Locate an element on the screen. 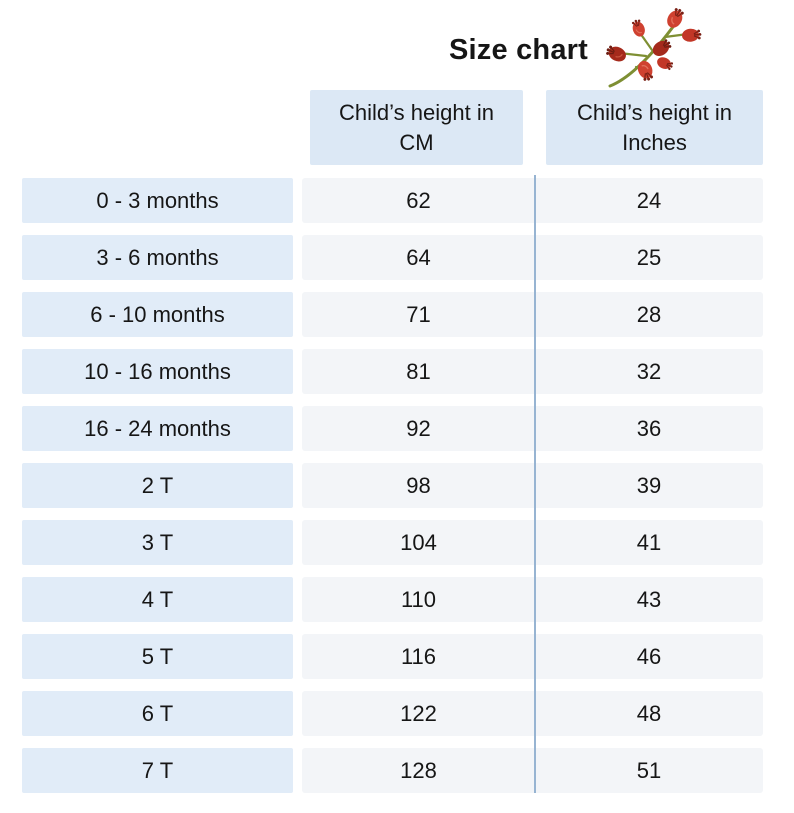 This screenshot has height=813, width=794. inches-value: 51 is located at coordinates (649, 770).